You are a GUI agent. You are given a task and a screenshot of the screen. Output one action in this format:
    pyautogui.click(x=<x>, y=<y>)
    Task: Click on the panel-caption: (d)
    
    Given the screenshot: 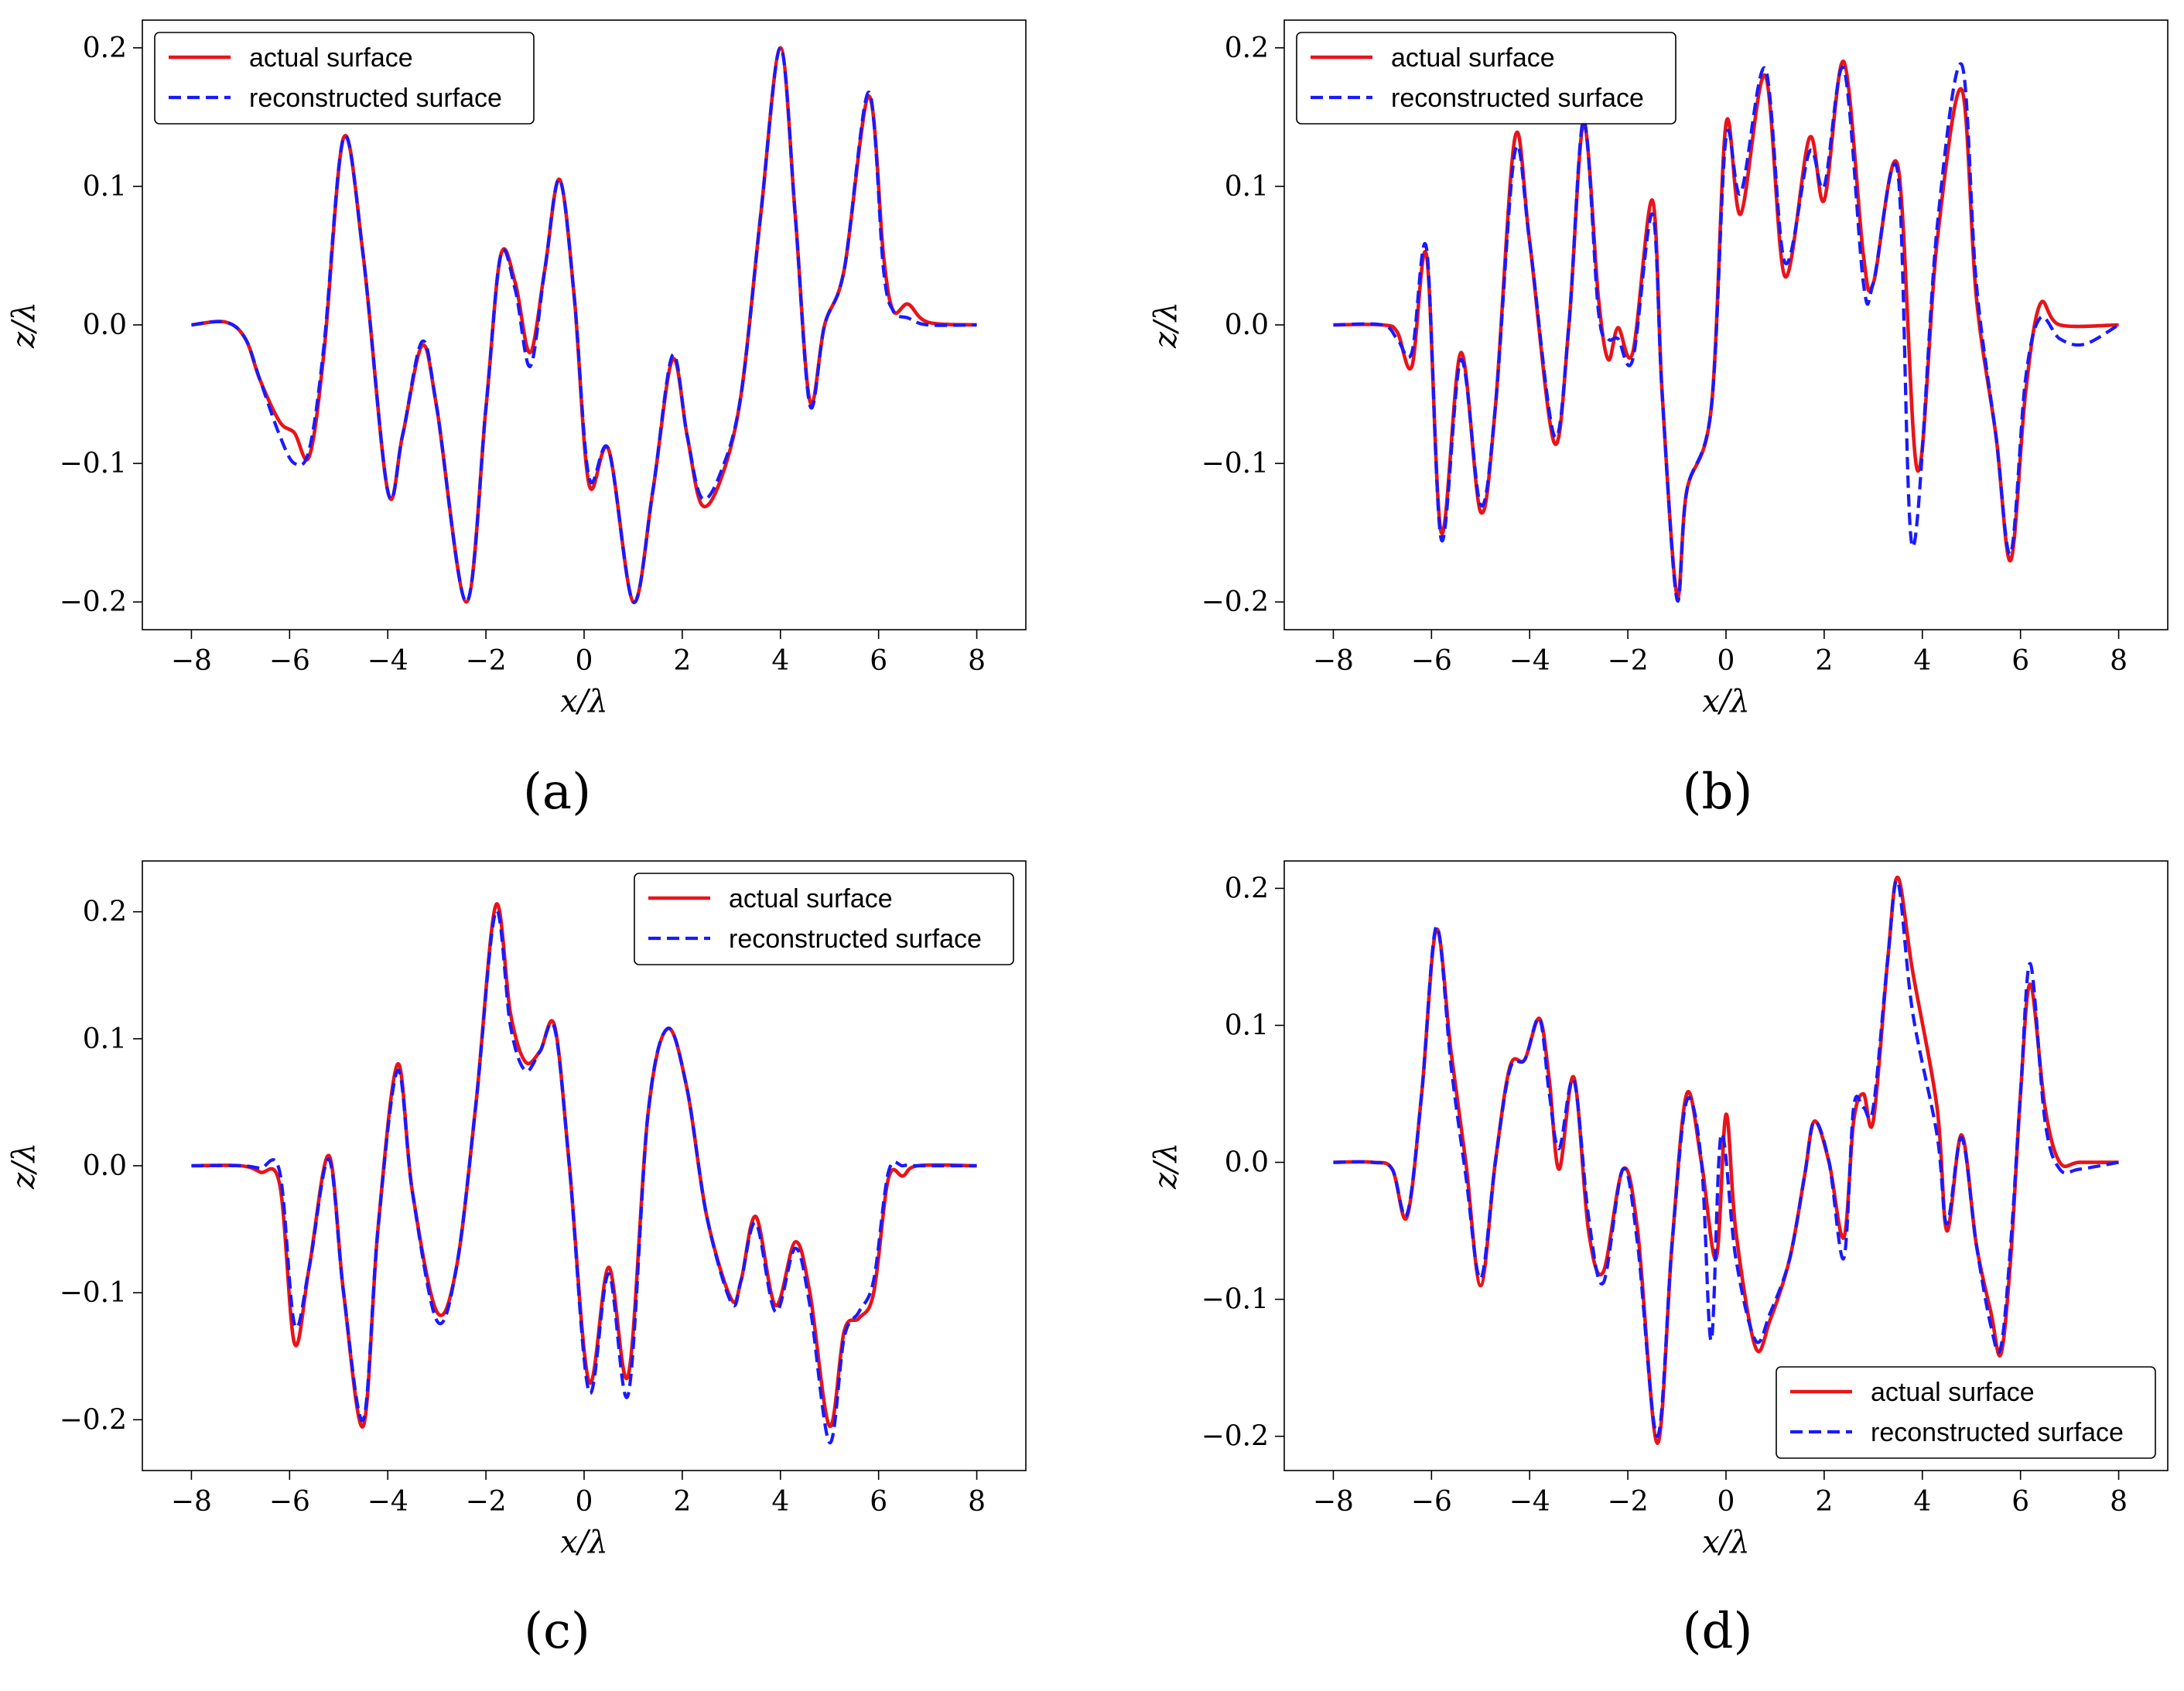 What is the action you would take?
    pyautogui.click(x=1718, y=1631)
    